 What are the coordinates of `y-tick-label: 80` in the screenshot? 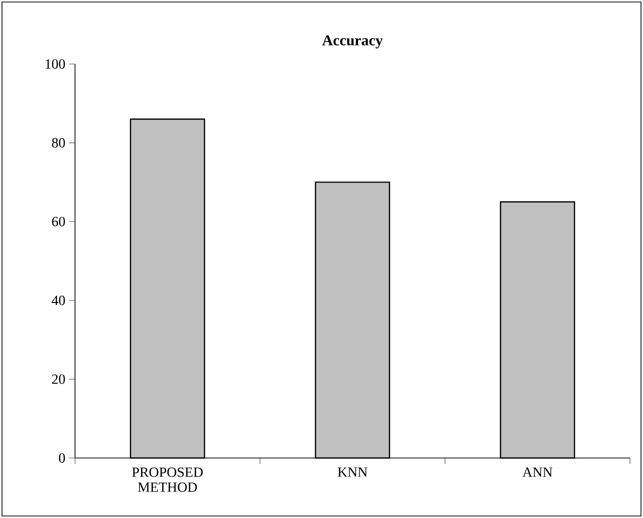 It's located at (58, 143).